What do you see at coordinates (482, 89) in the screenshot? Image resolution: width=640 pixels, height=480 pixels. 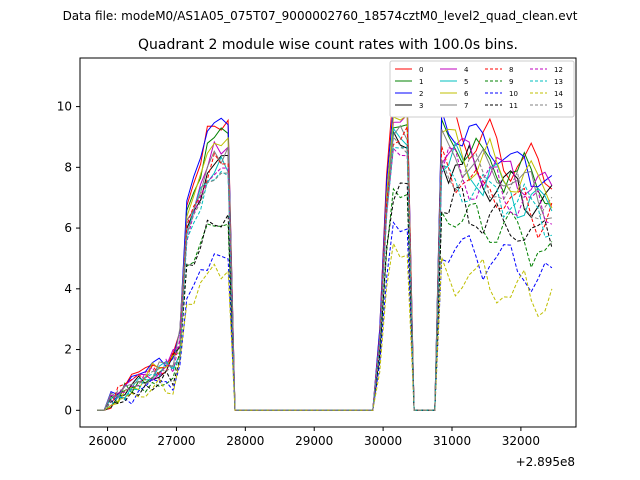 I see `legend-box` at bounding box center [482, 89].